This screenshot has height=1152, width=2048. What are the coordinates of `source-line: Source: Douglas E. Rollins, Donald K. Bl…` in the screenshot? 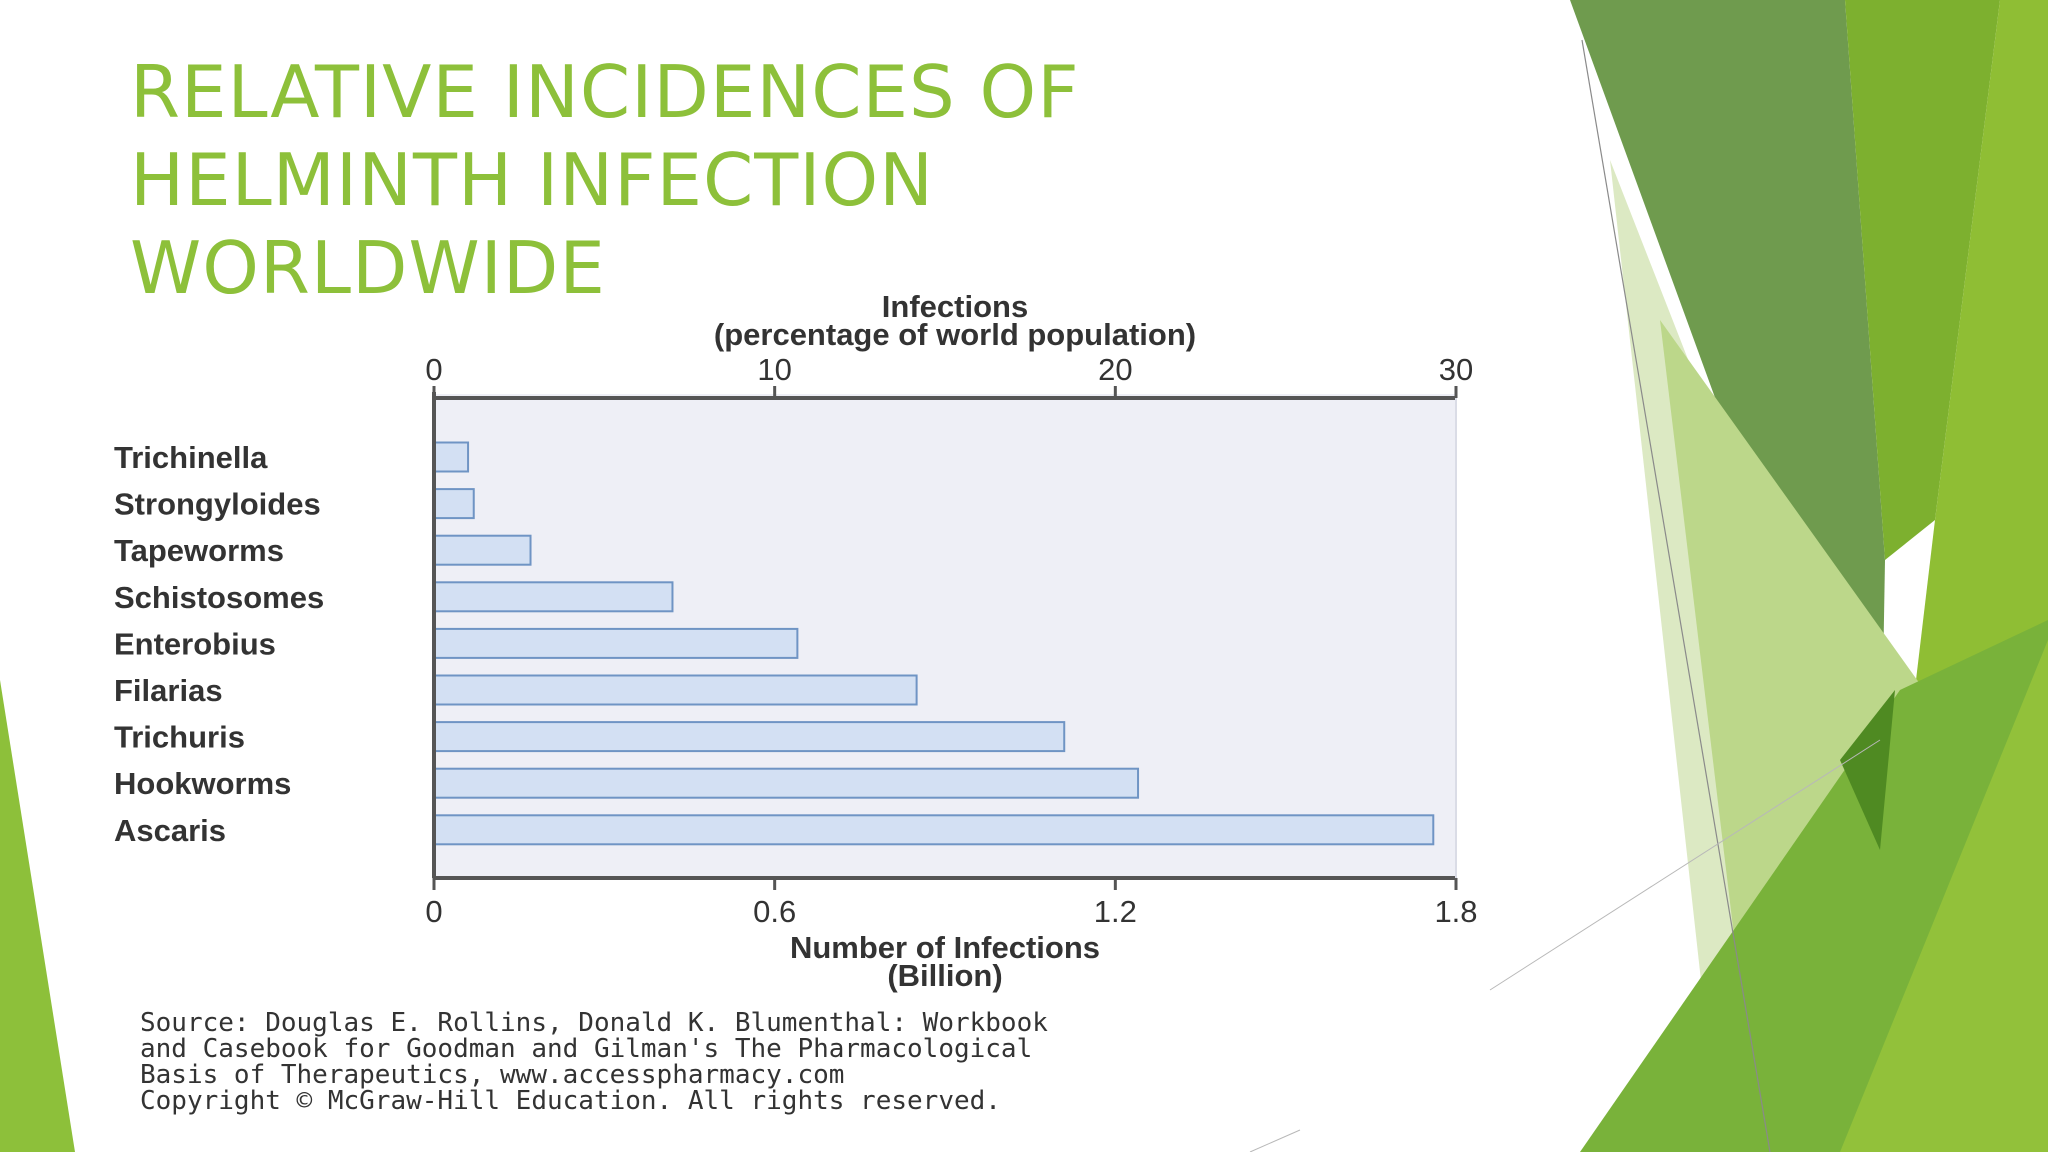 It's located at (594, 1023).